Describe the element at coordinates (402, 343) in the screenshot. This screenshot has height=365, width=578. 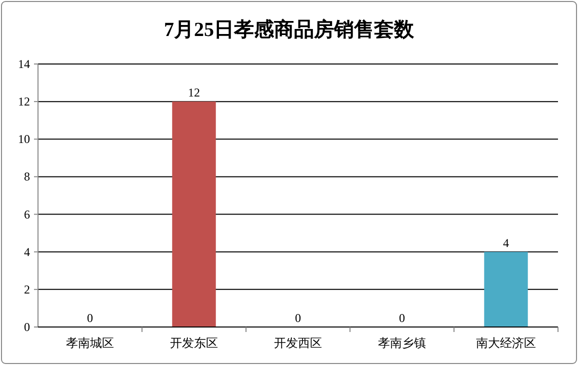
I see `x-tick-label: 孝南乡镇` at that location.